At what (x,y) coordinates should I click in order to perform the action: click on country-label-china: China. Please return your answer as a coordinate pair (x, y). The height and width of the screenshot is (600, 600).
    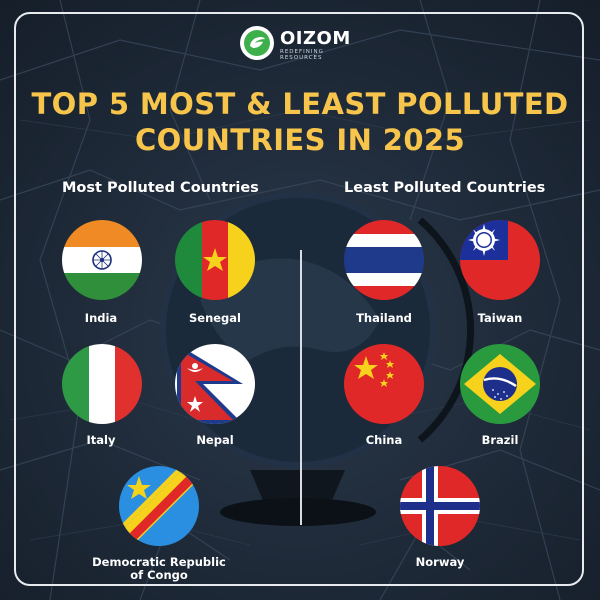
    Looking at the image, I should click on (384, 440).